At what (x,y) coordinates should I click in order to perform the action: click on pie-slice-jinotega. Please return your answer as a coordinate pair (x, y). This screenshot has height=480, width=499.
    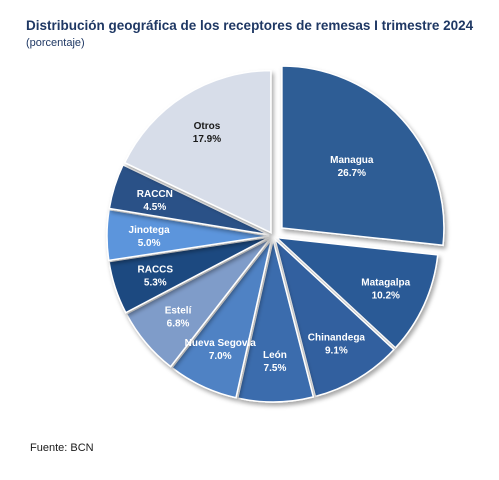
    Looking at the image, I should click on (188, 235).